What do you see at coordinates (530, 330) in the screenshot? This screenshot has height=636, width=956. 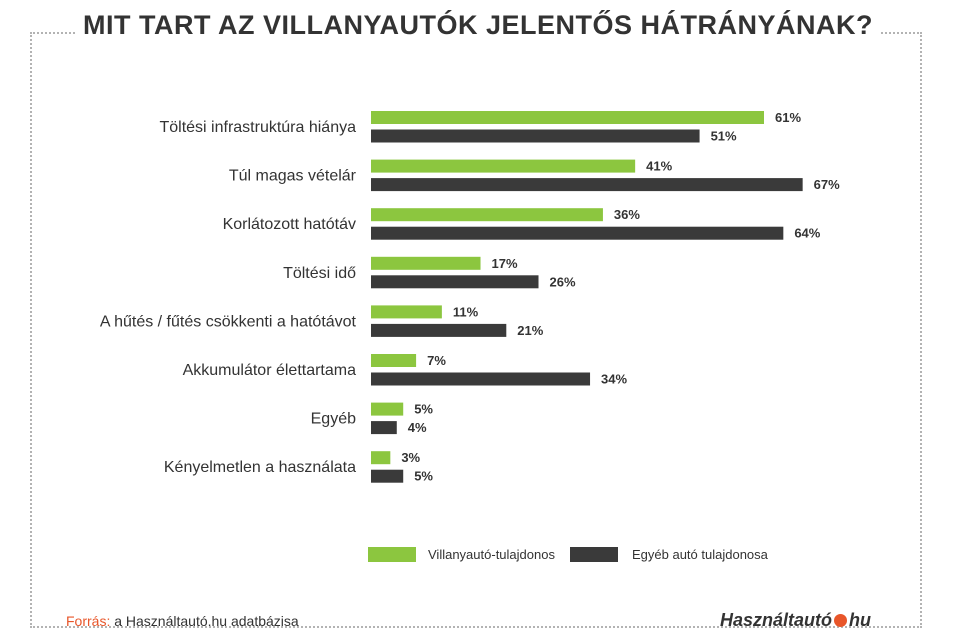 I see `data-label: 21%` at bounding box center [530, 330].